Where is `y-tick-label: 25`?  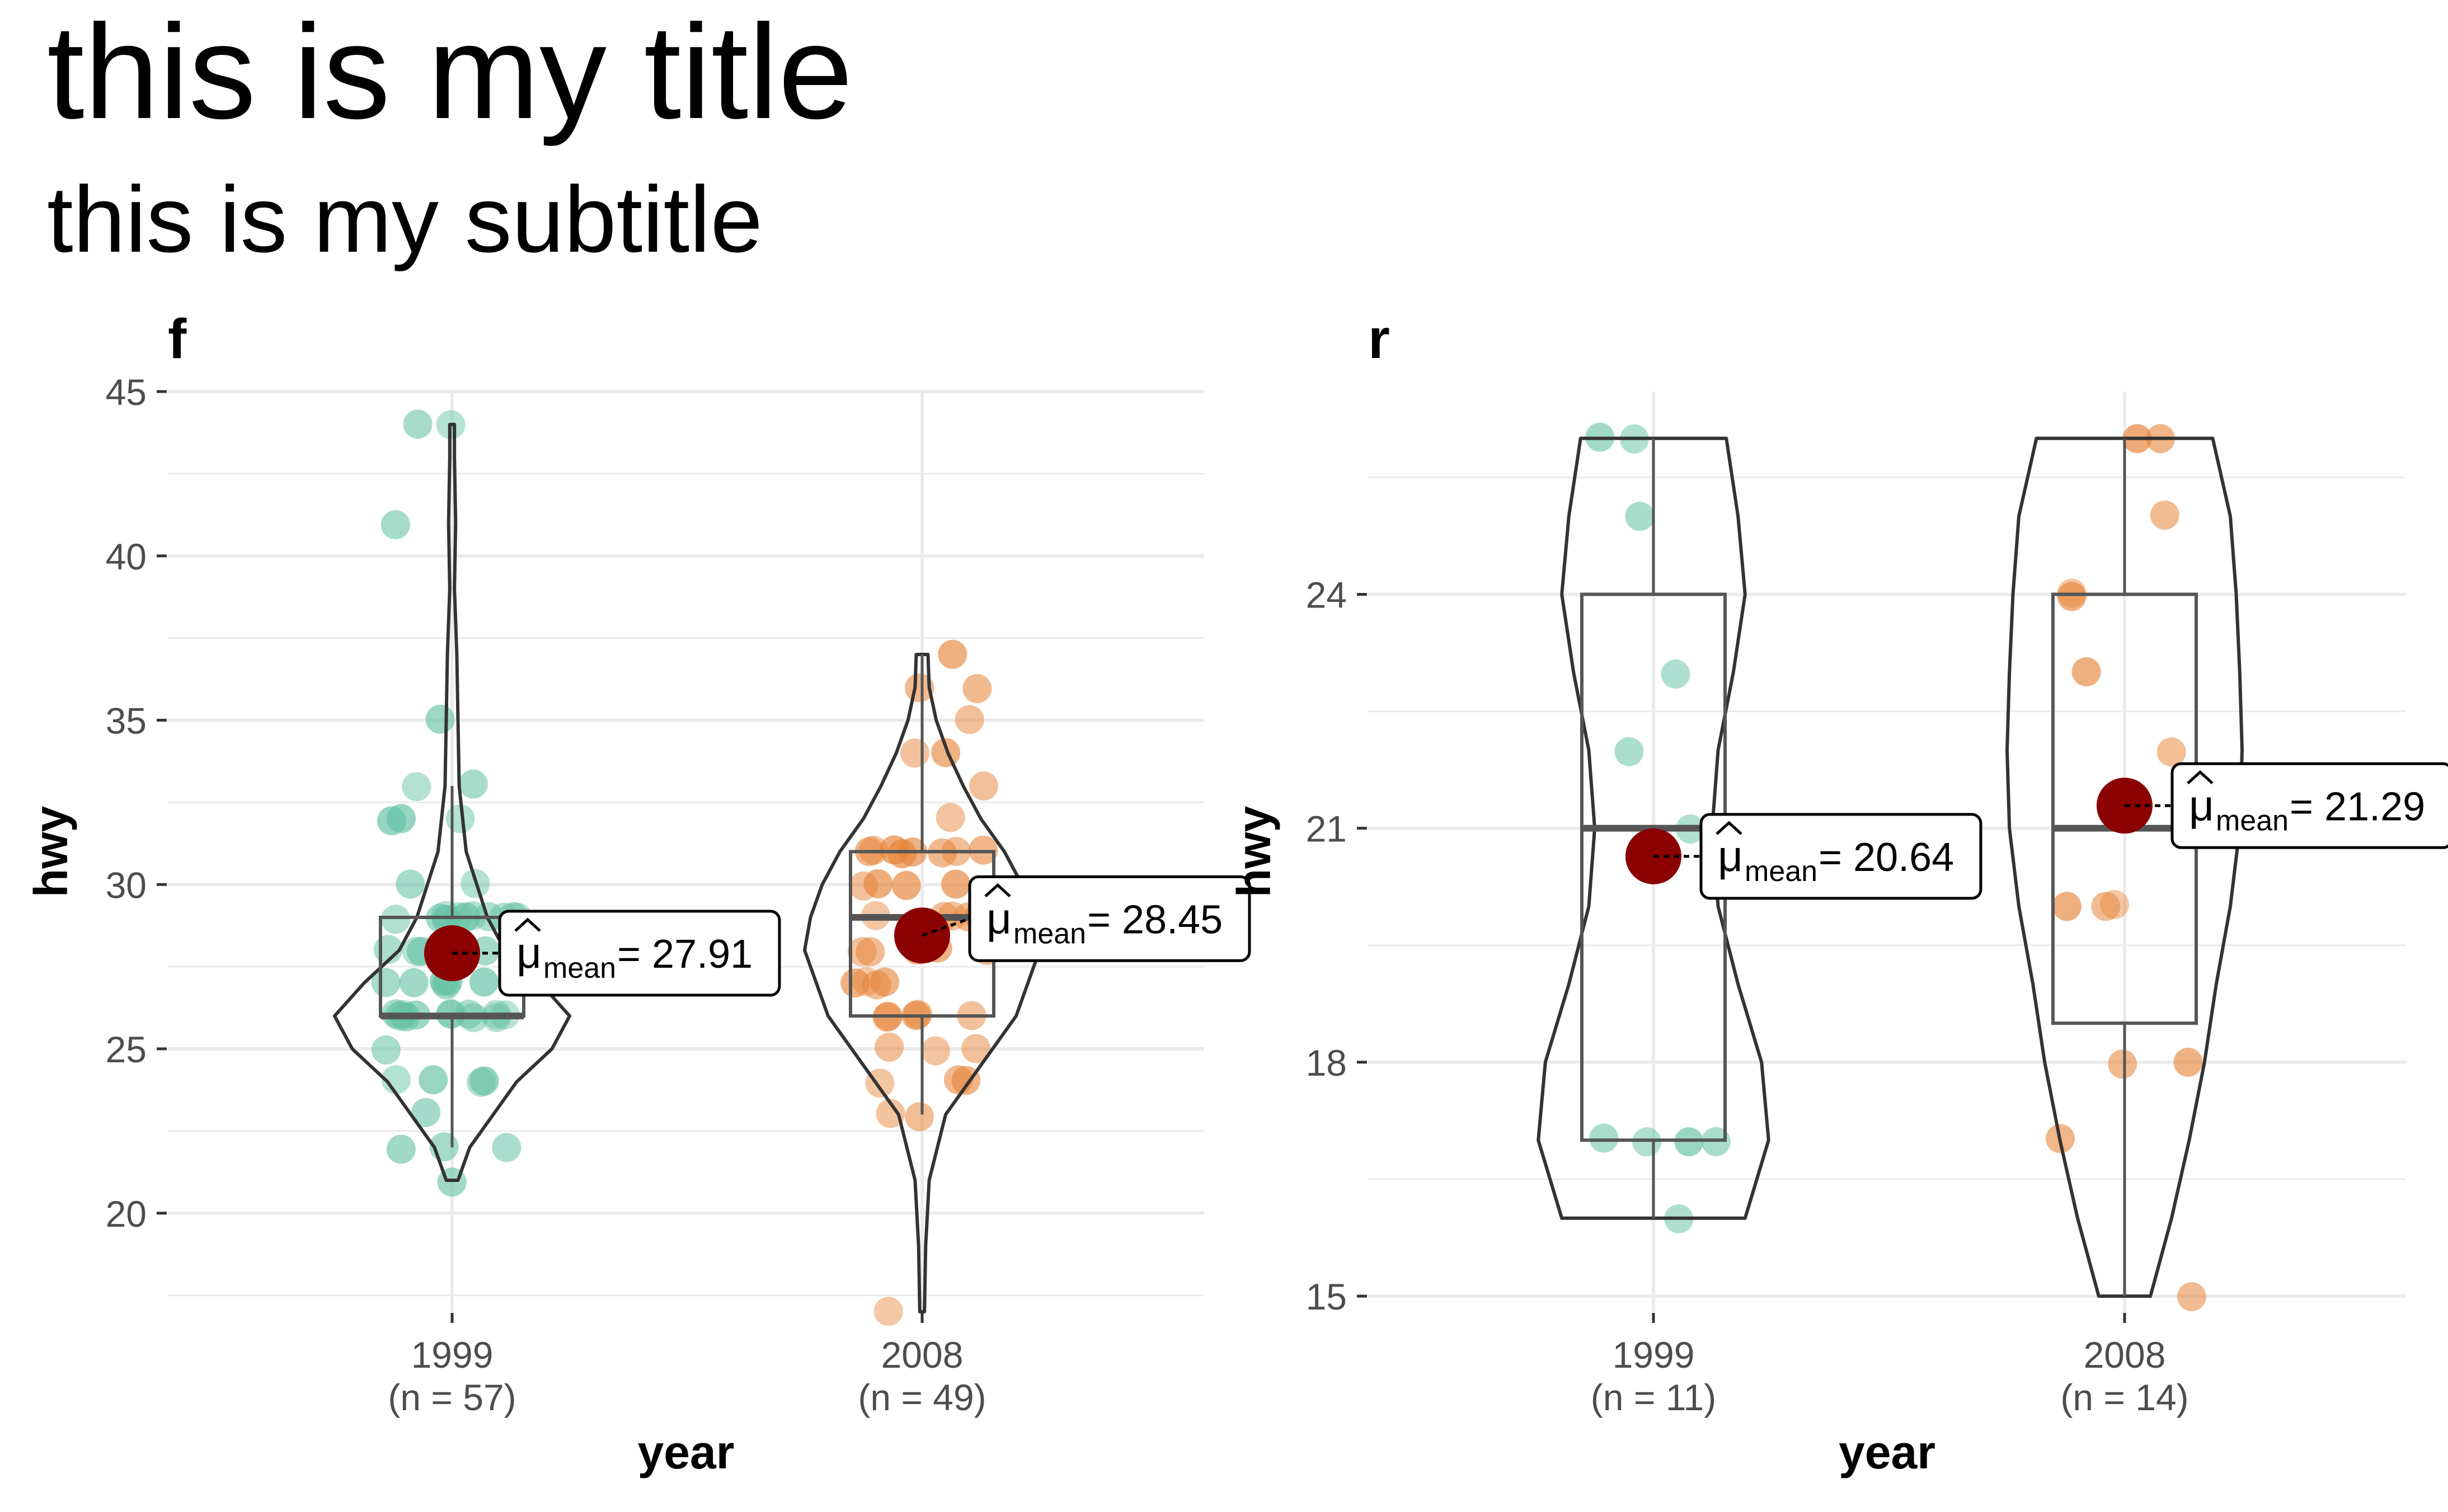
y-tick-label: 25 is located at coordinates (126, 1050).